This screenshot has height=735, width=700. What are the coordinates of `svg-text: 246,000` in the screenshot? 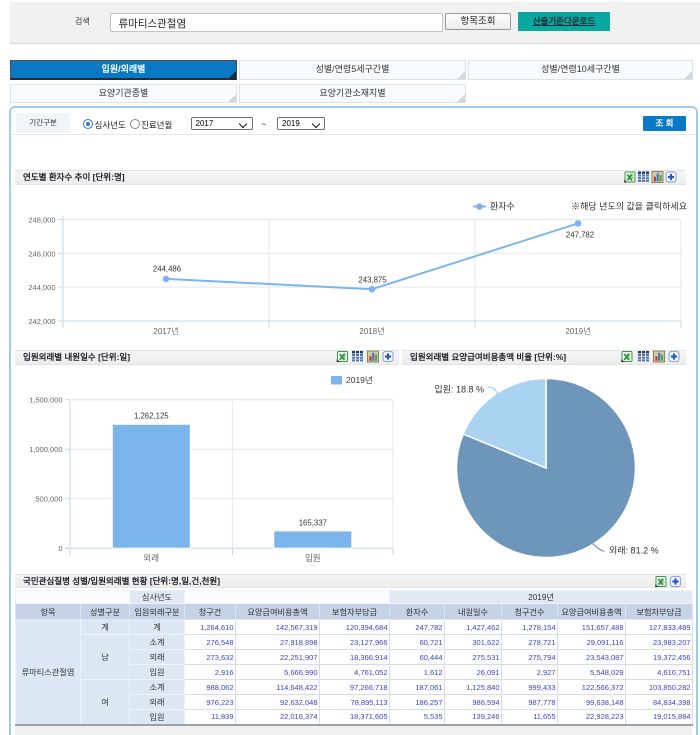 It's located at (41, 253).